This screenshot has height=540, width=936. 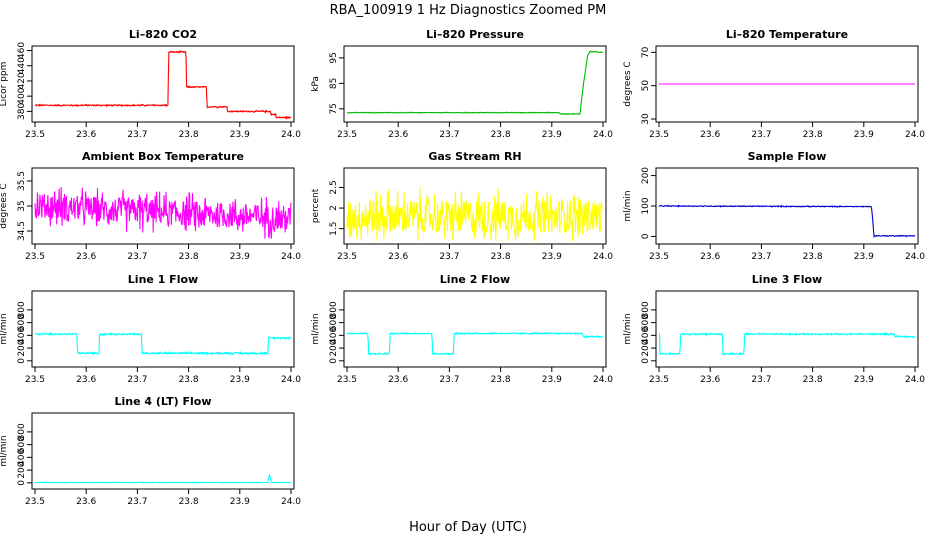 I want to click on y-tick-label: 35.5, so click(x=22, y=181).